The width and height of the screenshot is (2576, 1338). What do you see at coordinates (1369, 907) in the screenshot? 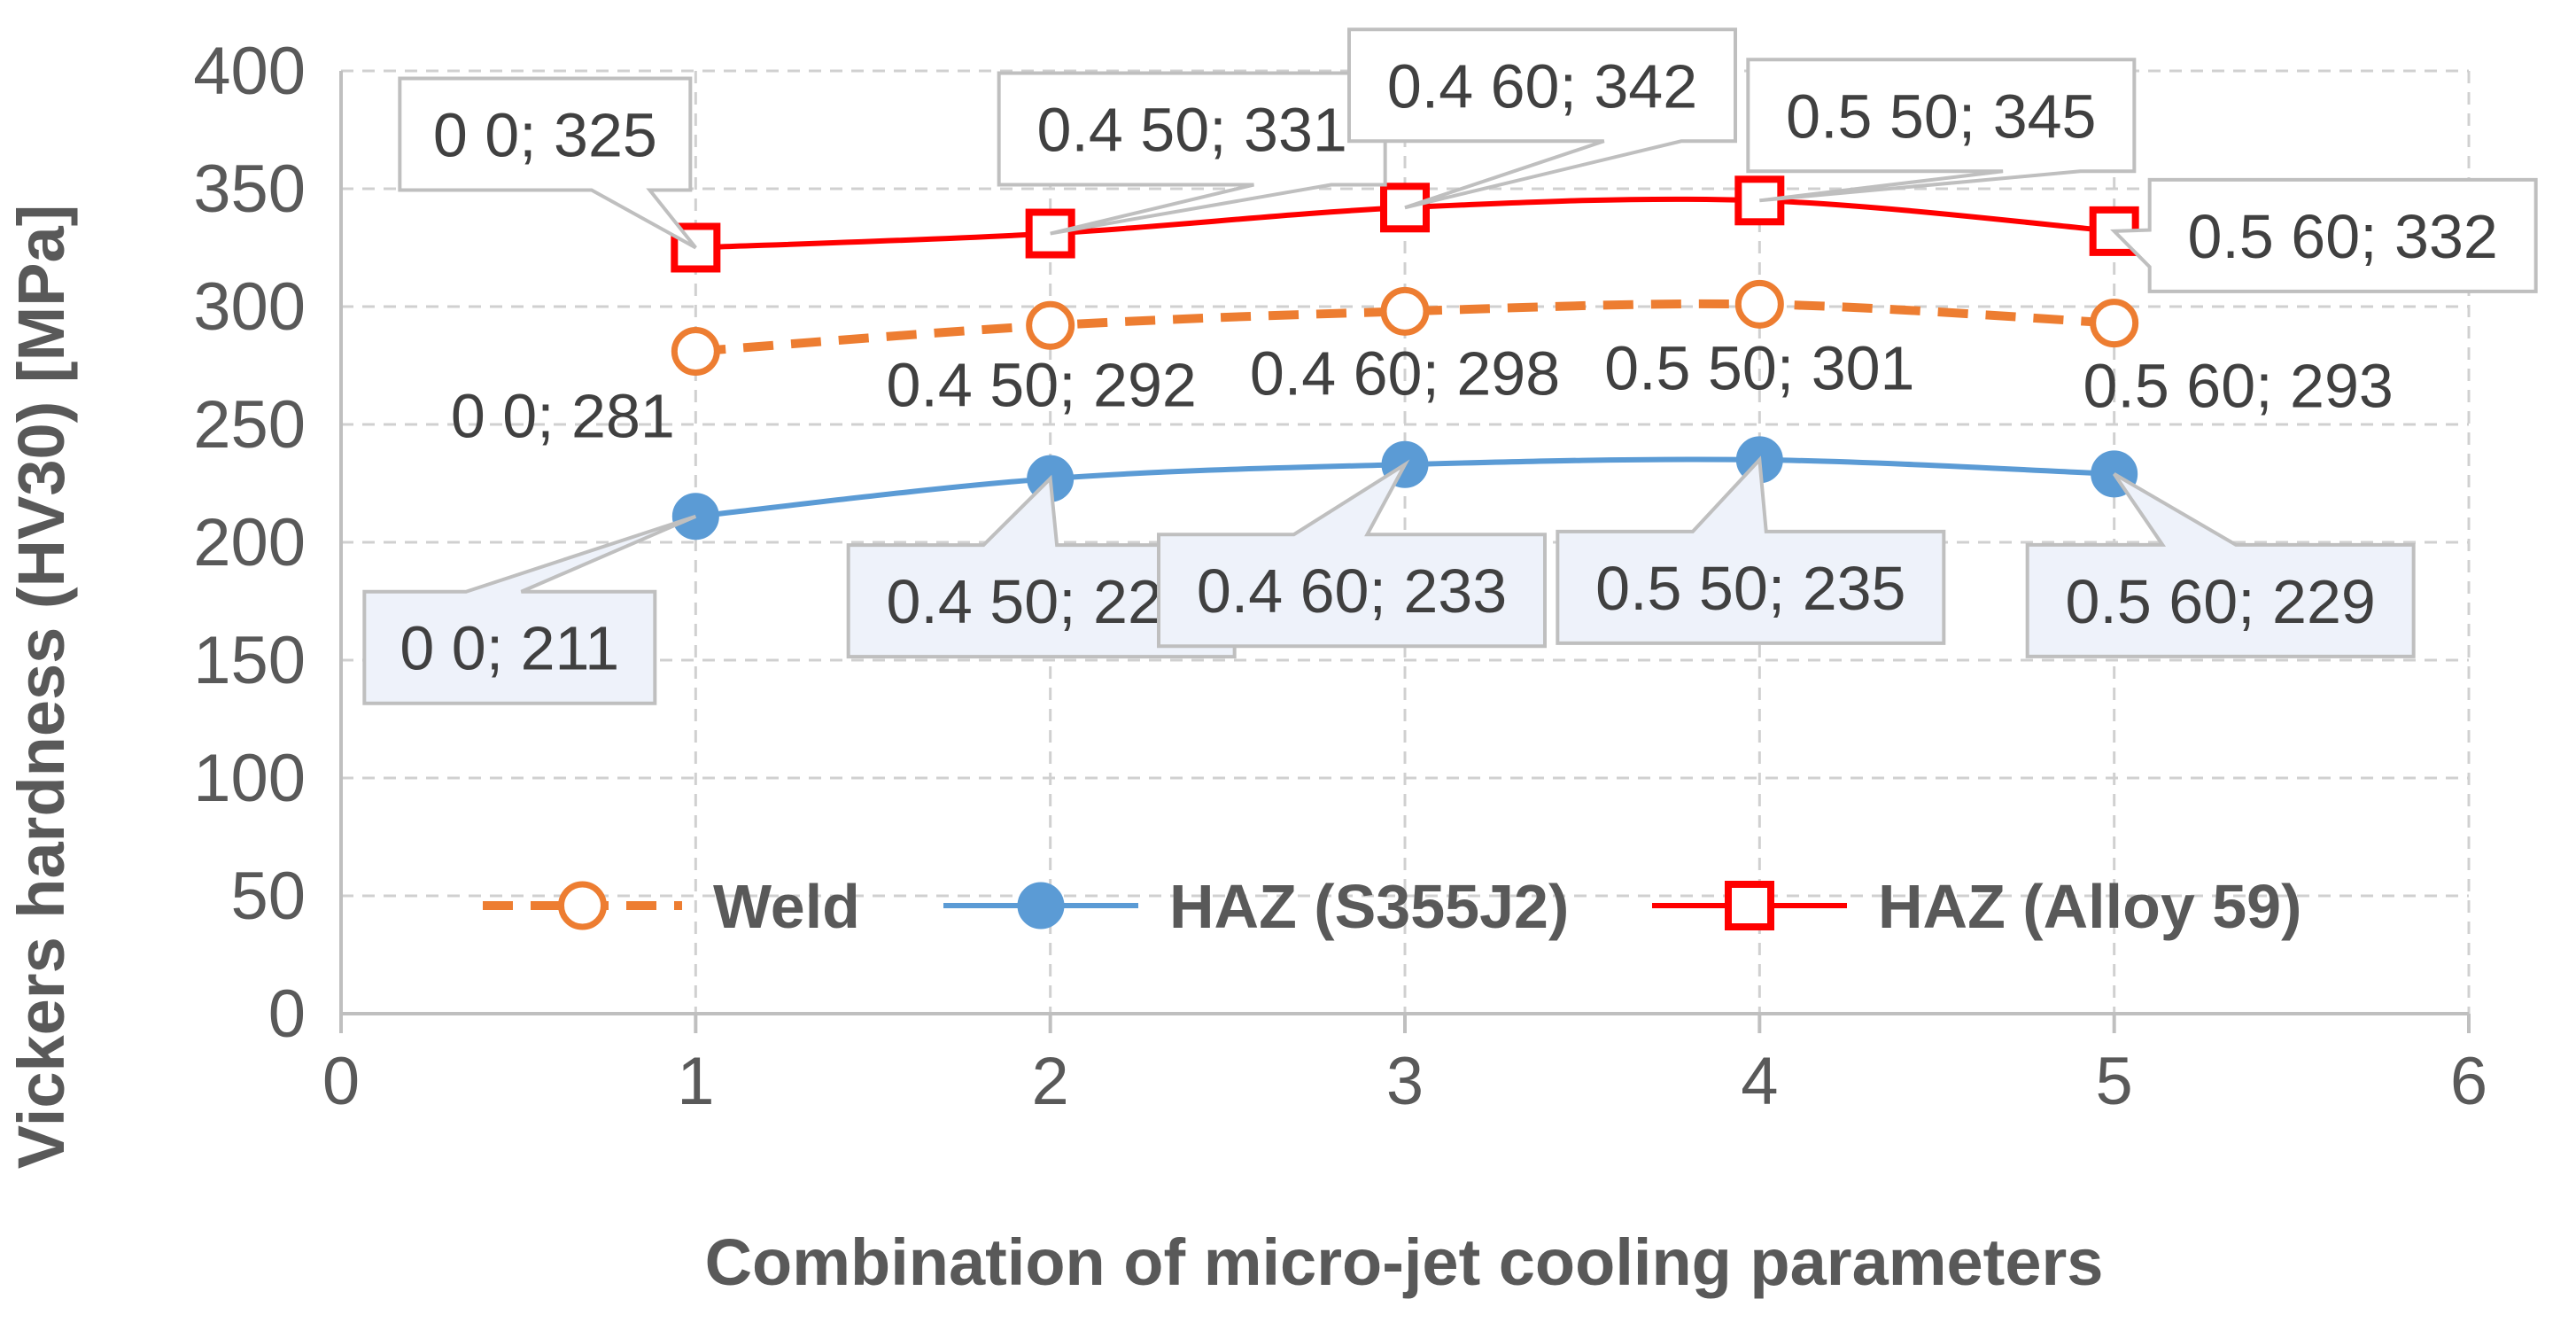
I see `legend-label-haz-s355j2: HAZ (S355J2)` at bounding box center [1369, 907].